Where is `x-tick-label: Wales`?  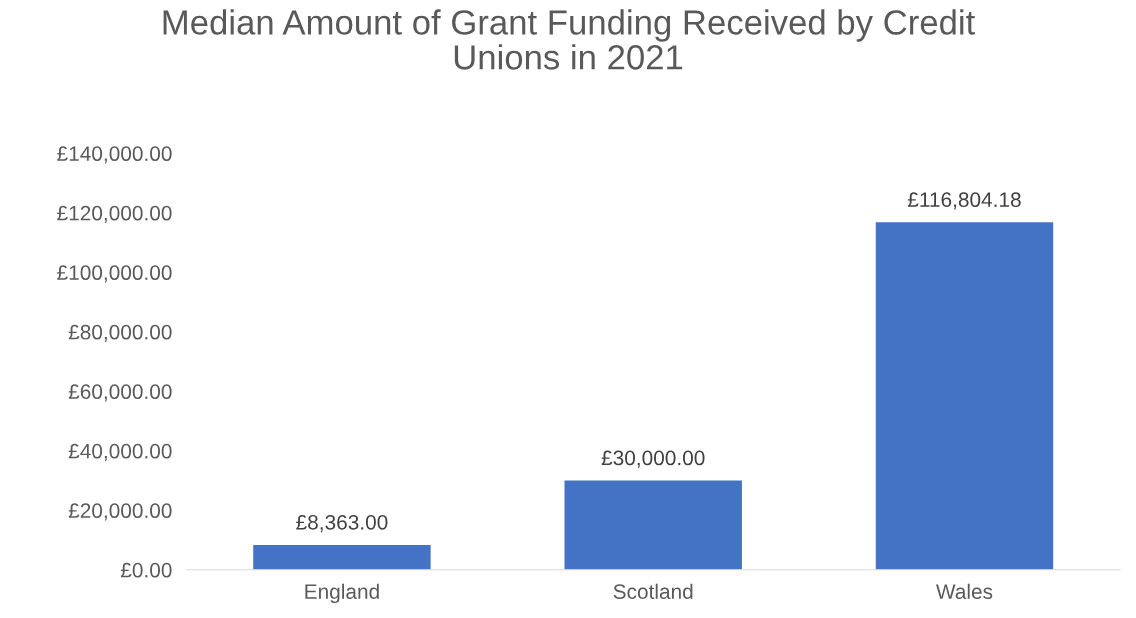 x-tick-label: Wales is located at coordinates (964, 591).